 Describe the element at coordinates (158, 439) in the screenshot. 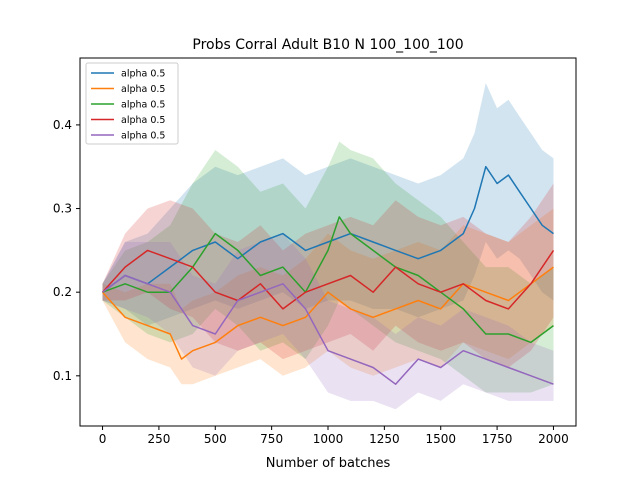

I see `x-tick-label: 250` at that location.